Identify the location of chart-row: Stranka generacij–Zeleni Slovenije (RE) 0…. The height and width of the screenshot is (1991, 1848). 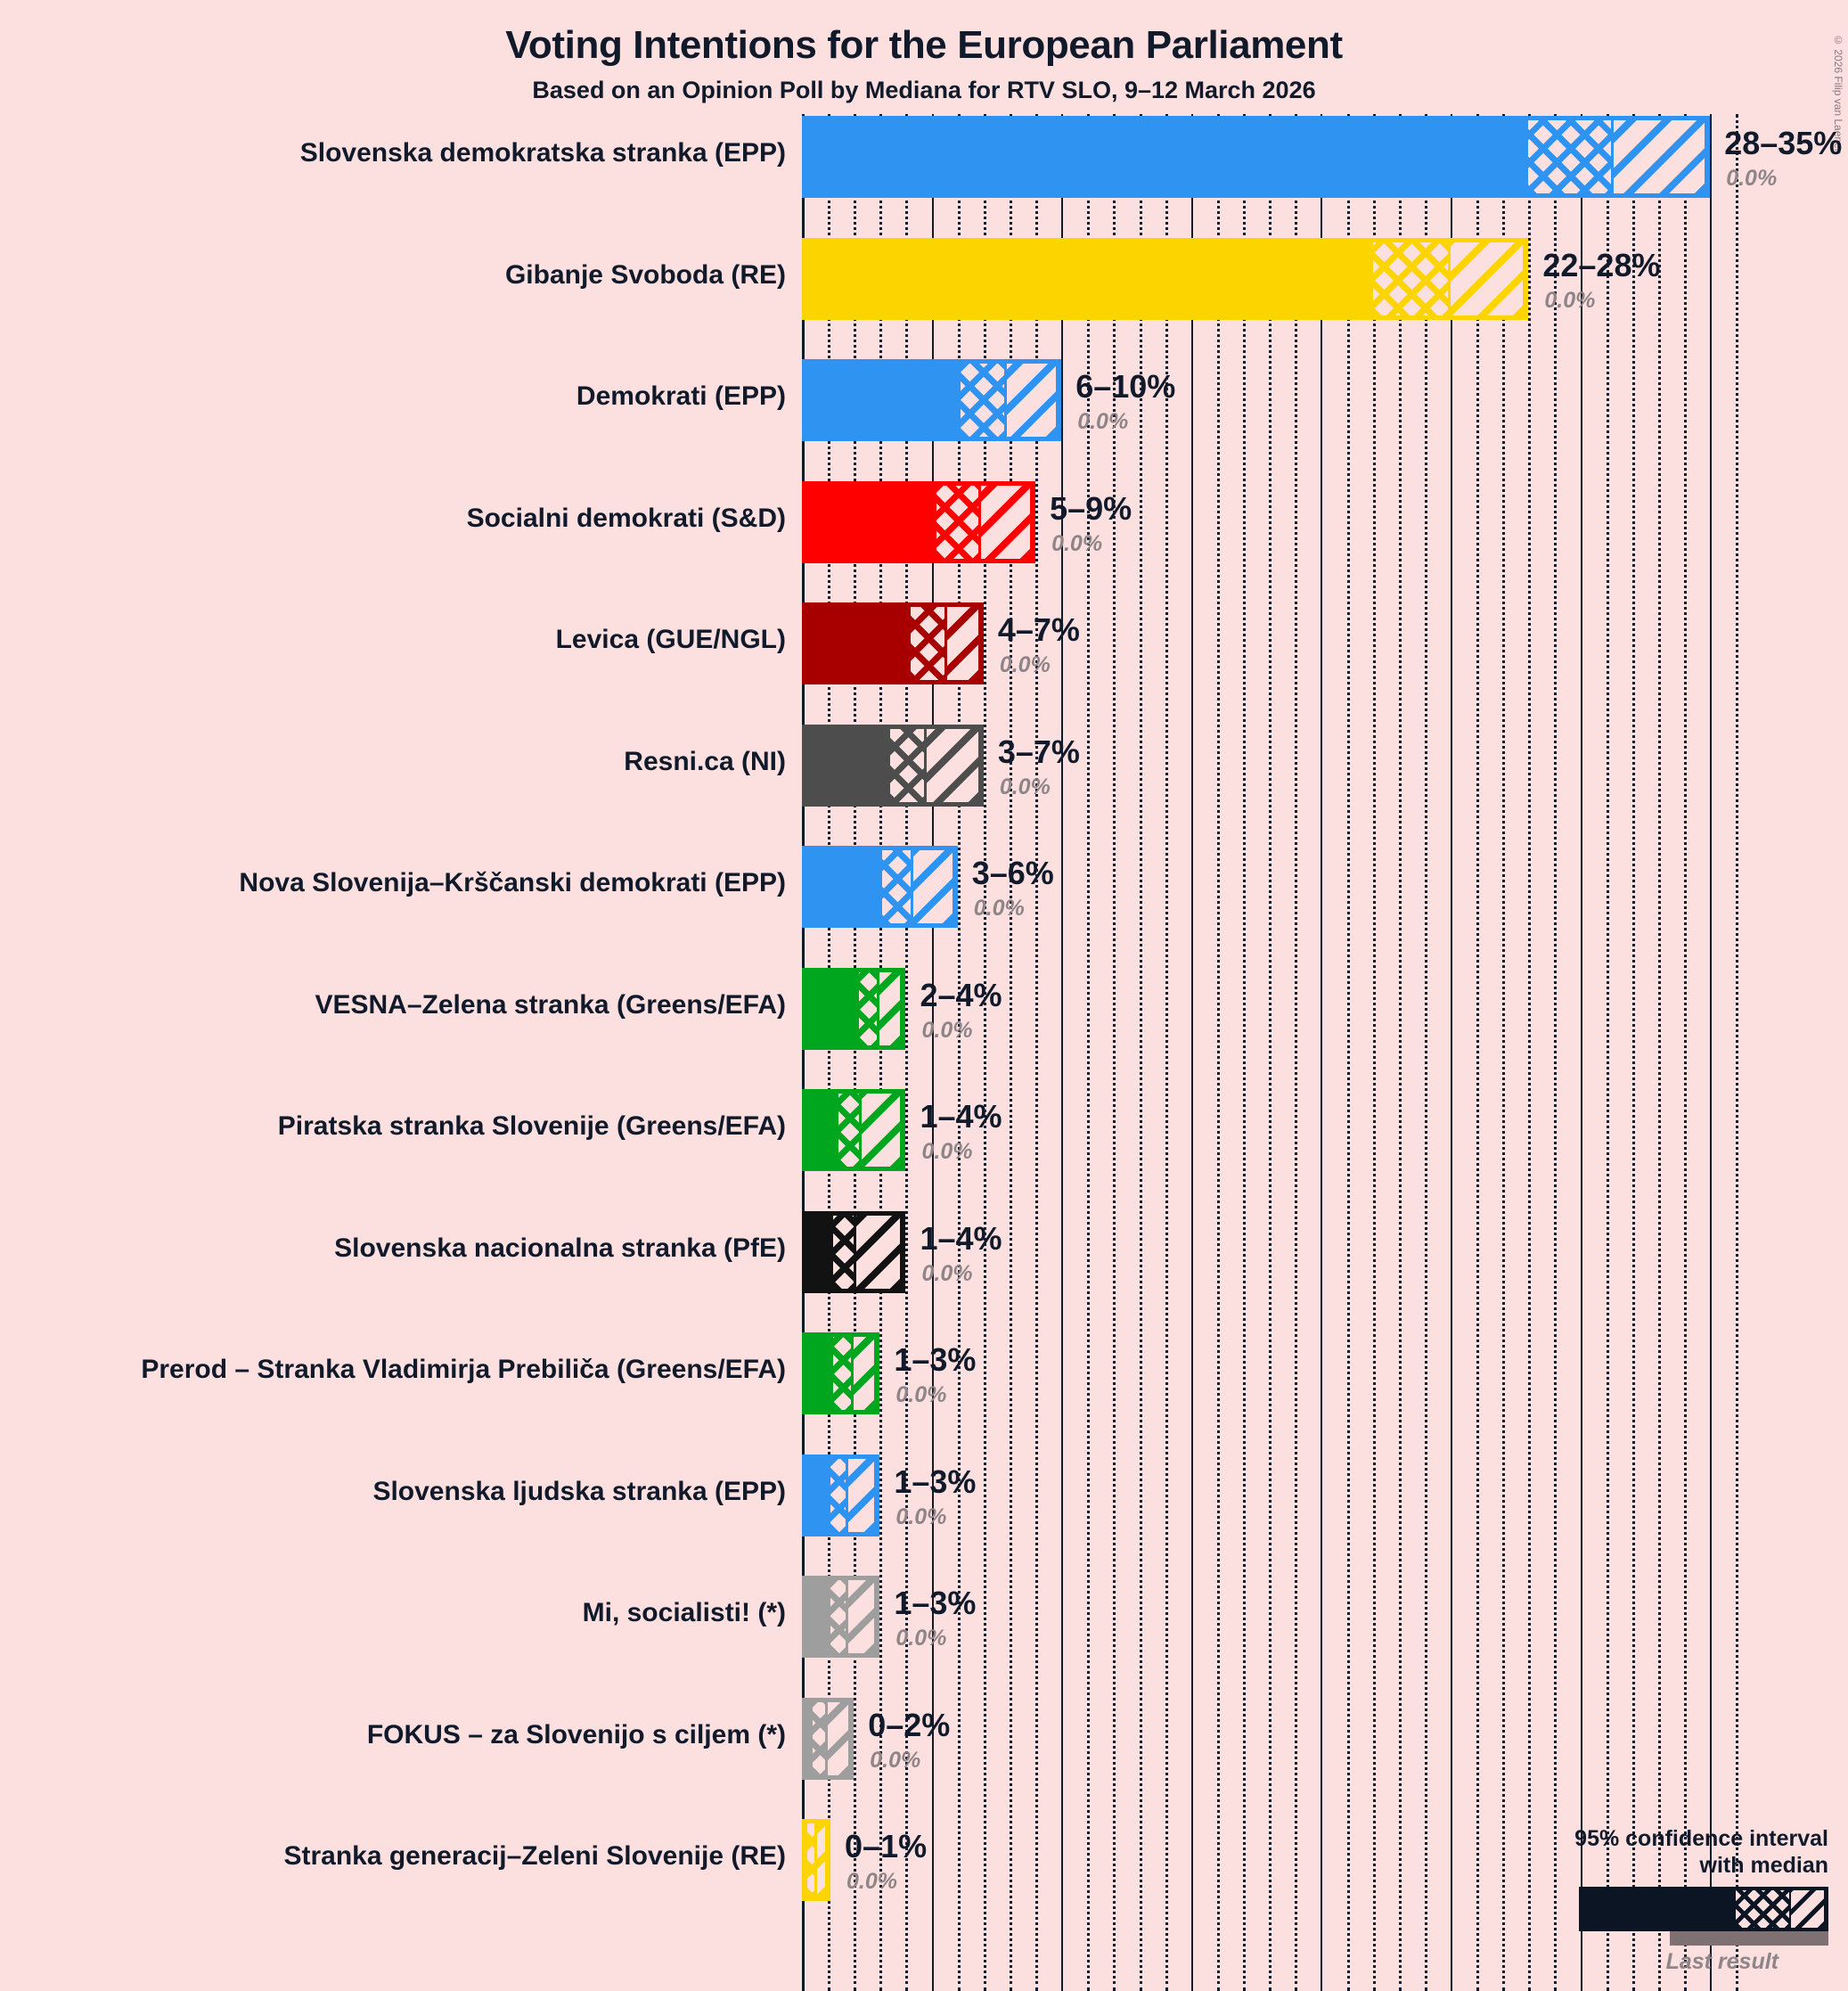
(924, 1860).